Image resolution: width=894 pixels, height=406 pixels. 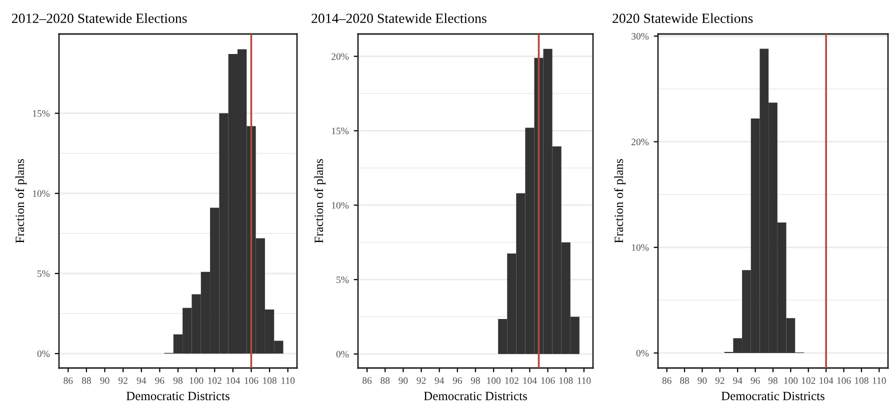 I want to click on chart-title: 2020 Statewide Elections, so click(x=682, y=18).